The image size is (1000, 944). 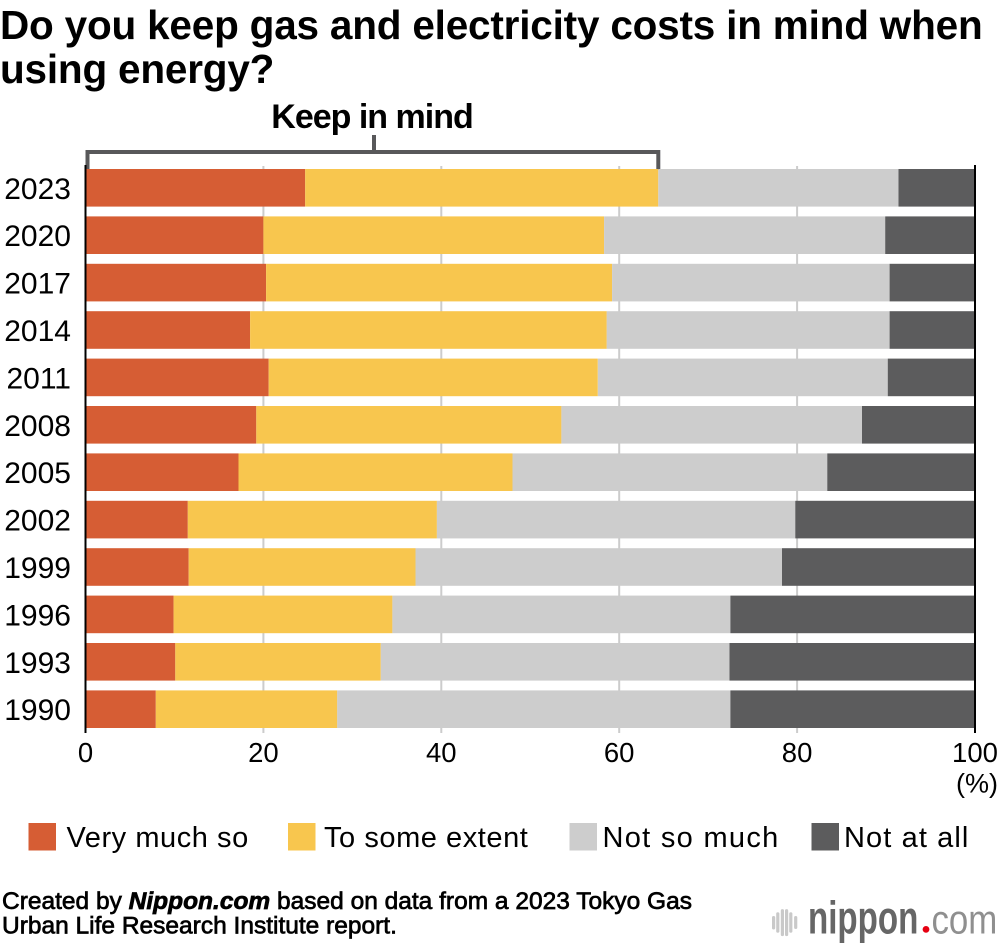 What do you see at coordinates (37, 521) in the screenshot?
I see `svg-text: 2002` at bounding box center [37, 521].